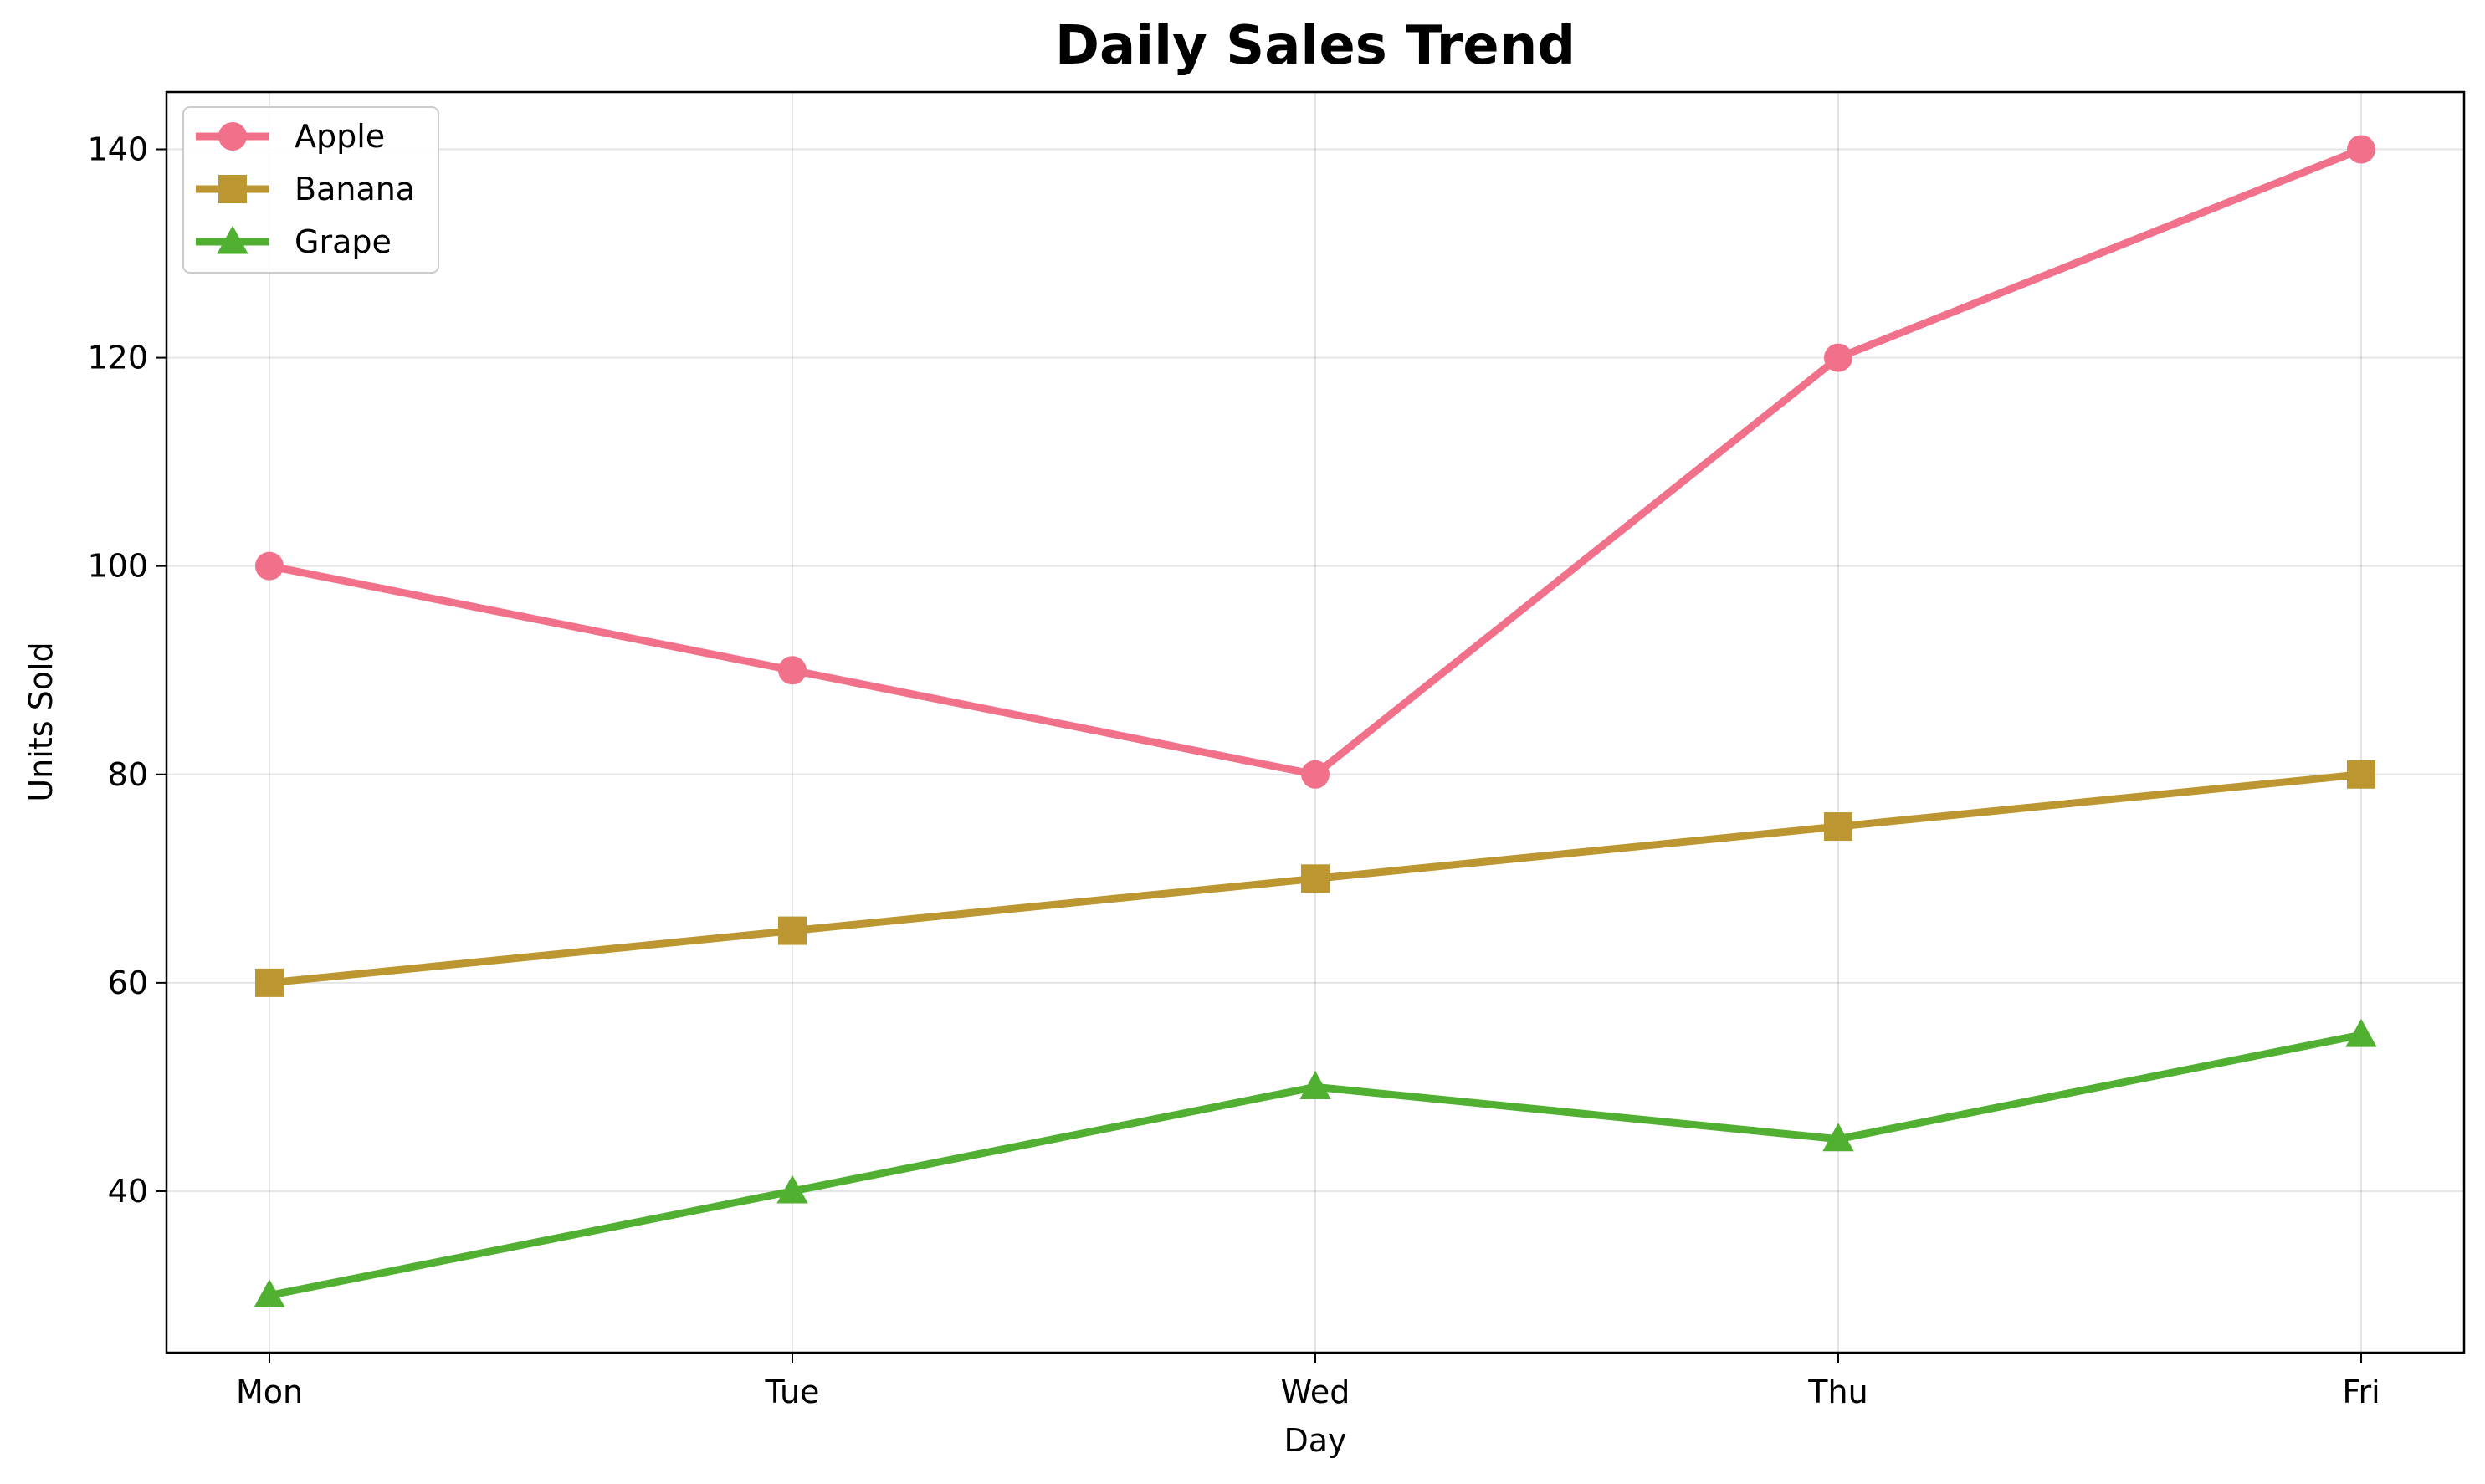 This screenshot has width=2485, height=1484. I want to click on y-axis-label: Units Sold, so click(41, 721).